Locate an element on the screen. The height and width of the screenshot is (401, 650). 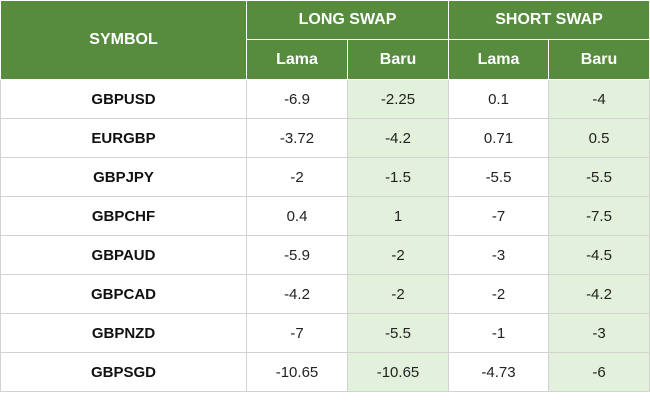
long-lama-cell: -4.2 is located at coordinates (297, 294).